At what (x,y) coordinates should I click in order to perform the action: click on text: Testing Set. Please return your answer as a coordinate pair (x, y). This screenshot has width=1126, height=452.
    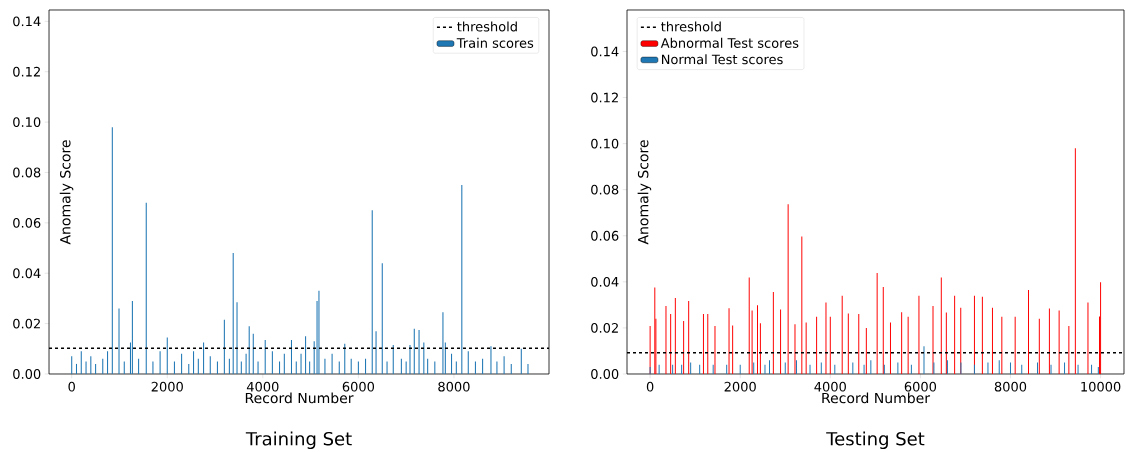
    Looking at the image, I should click on (875, 440).